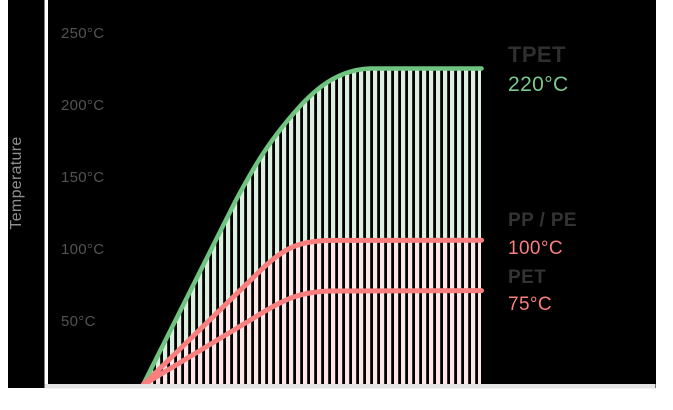  Describe the element at coordinates (78, 321) in the screenshot. I see `y-tick-50: 50°C` at that location.